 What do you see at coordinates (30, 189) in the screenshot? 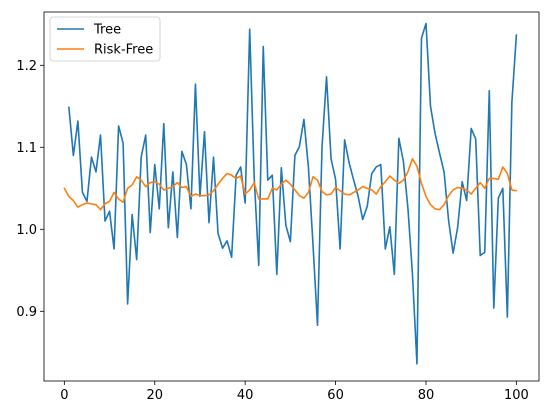
I see `y-axis: 0.9 1.0 1.1 1.2` at bounding box center [30, 189].